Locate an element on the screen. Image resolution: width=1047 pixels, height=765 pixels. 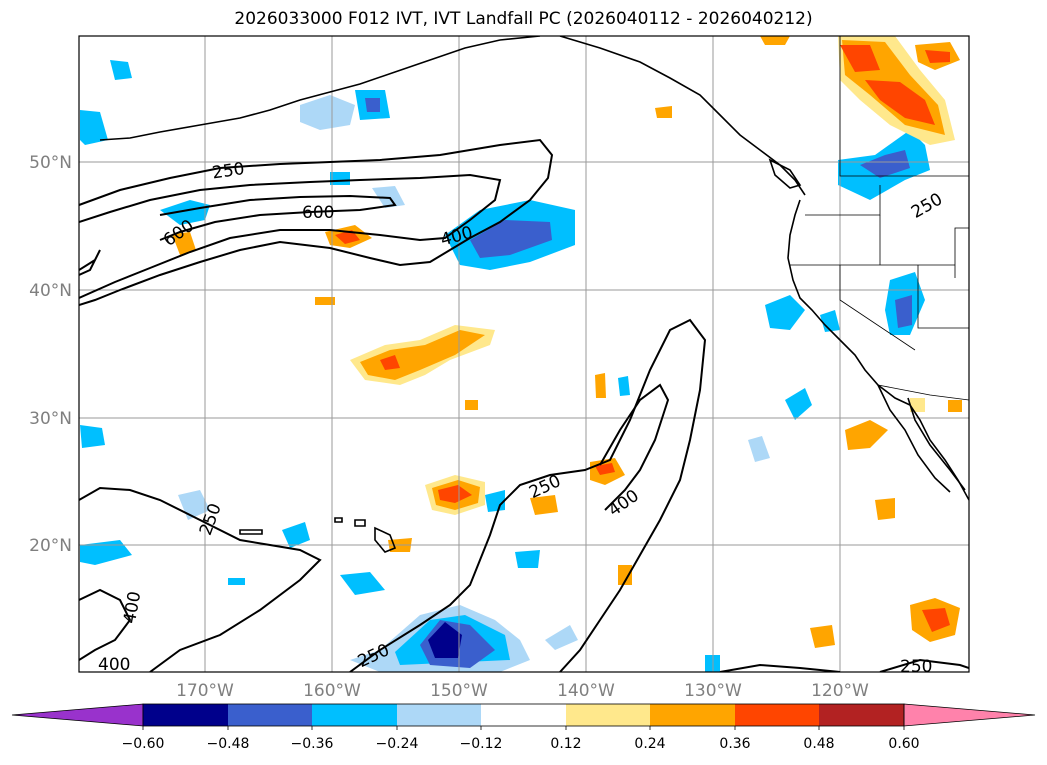
contour-250-southeast is located at coordinates (780, 667).